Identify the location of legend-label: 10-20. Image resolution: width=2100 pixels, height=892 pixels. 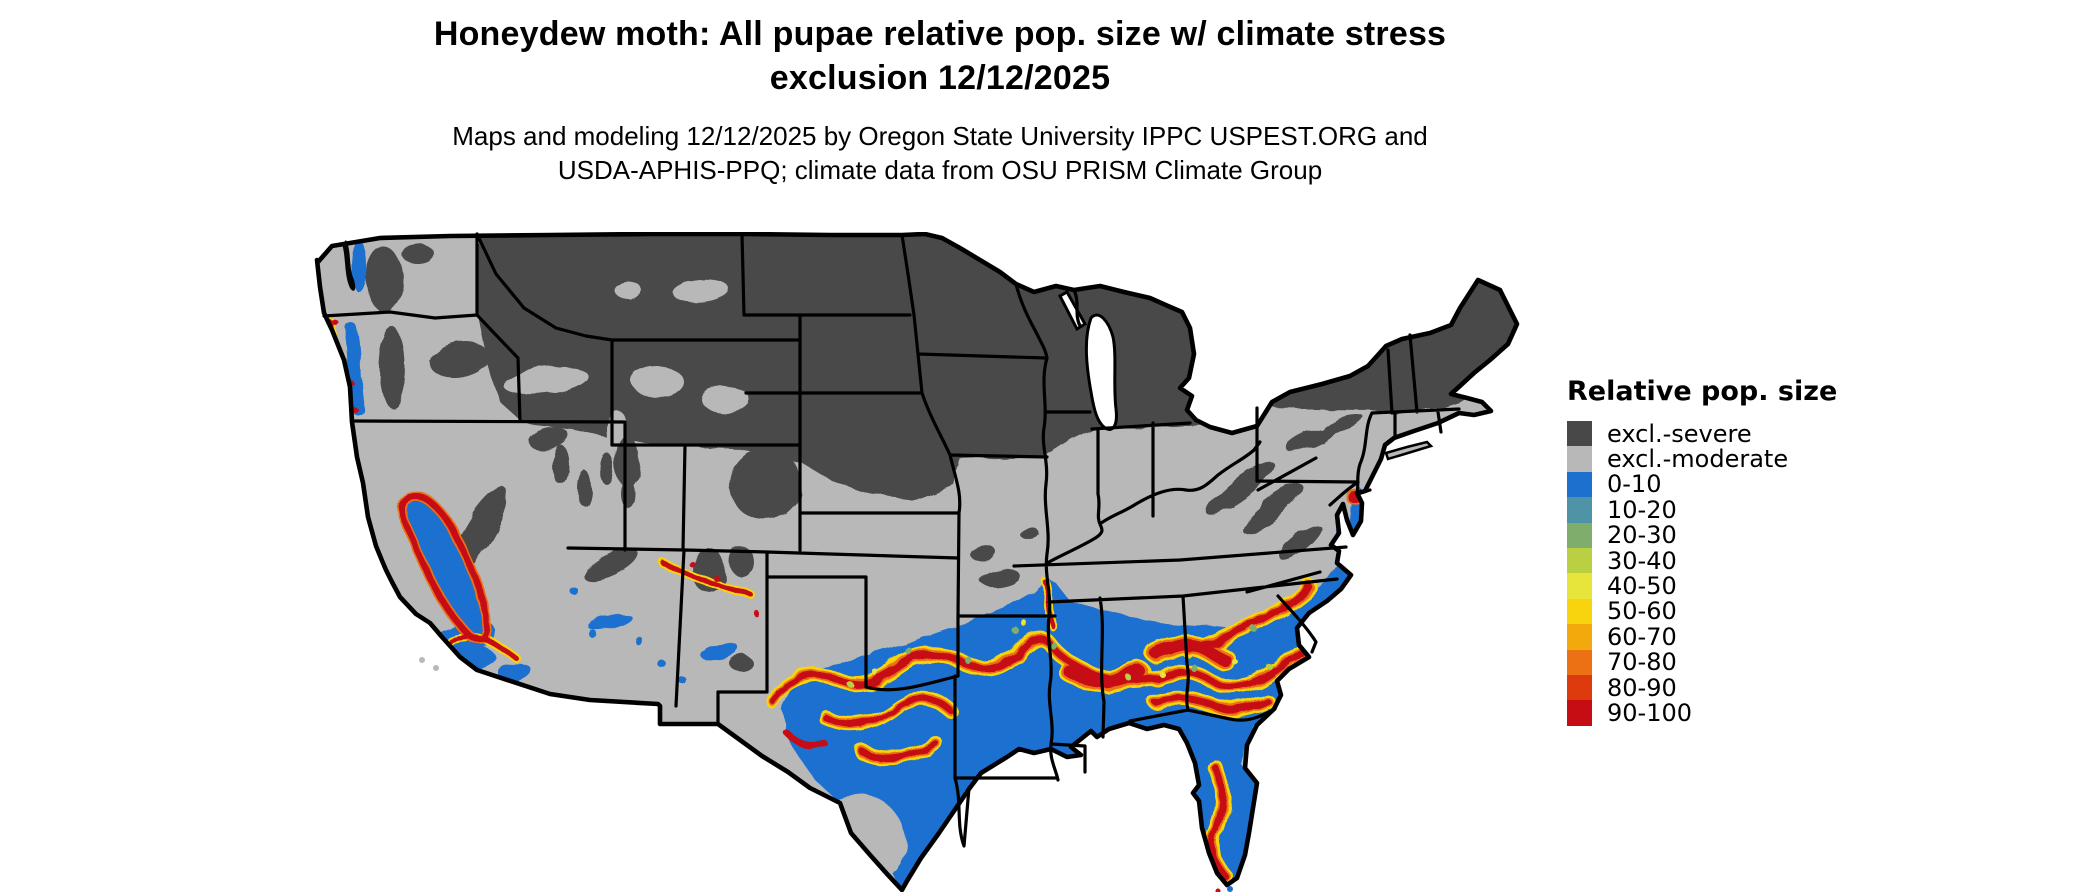
(1642, 509).